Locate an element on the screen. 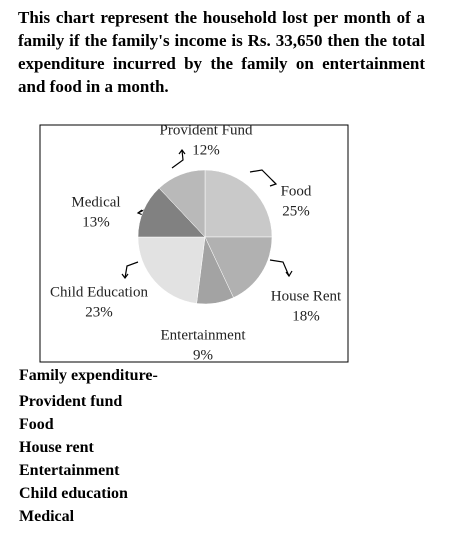 The width and height of the screenshot is (457, 551). value-label: 18% is located at coordinates (306, 316).